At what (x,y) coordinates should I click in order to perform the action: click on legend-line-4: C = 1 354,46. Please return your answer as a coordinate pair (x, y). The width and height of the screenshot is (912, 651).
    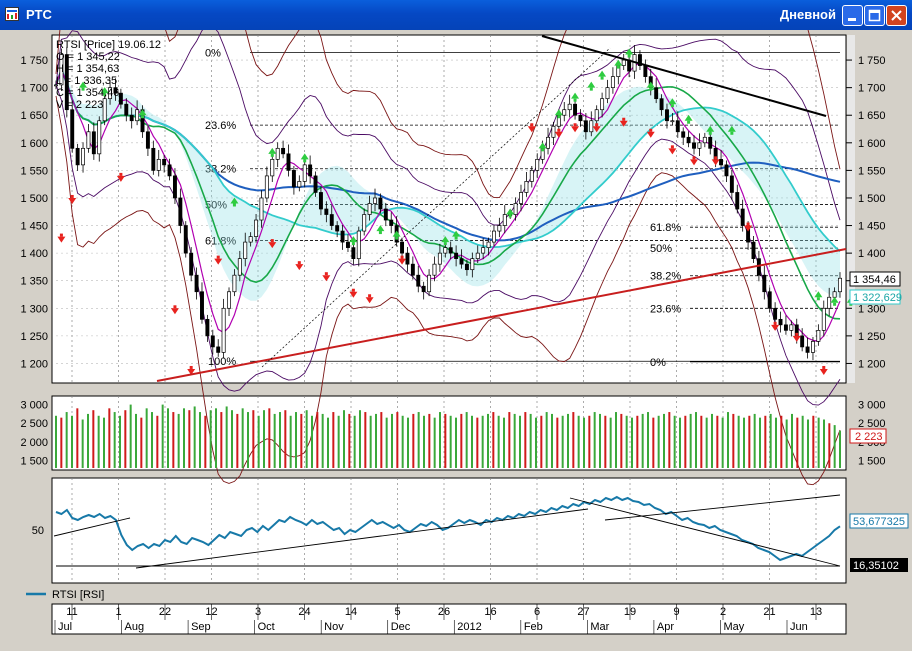
    Looking at the image, I should click on (87, 93).